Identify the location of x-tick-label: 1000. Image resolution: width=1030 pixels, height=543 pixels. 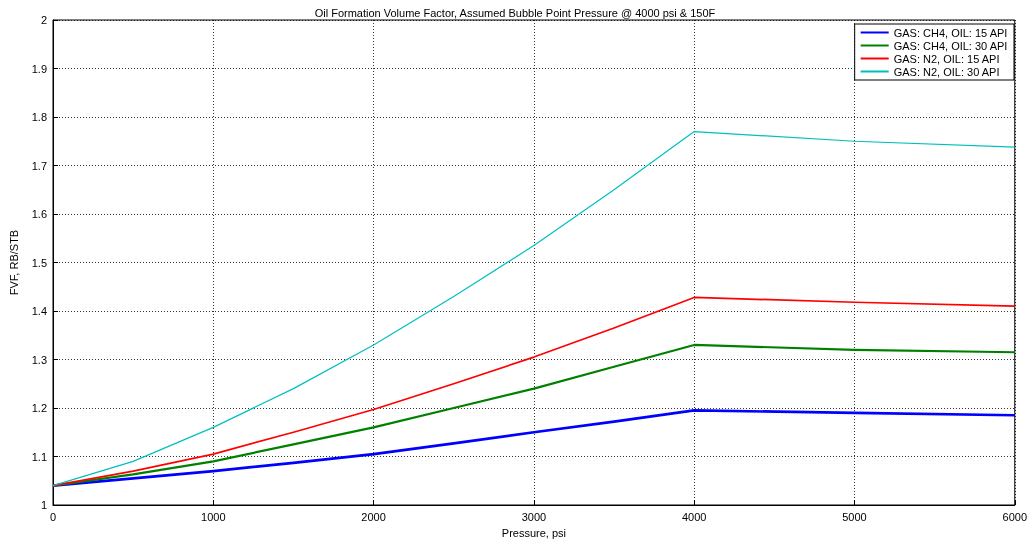
(213, 516).